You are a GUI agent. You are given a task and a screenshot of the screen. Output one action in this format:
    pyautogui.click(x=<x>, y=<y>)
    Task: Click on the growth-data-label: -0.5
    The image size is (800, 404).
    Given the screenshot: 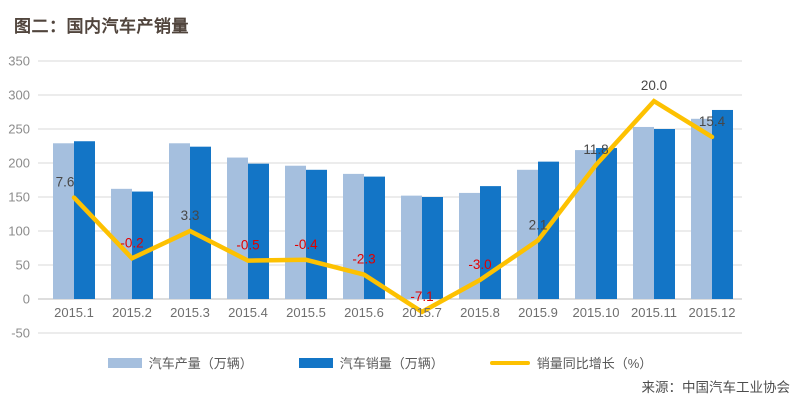 What is the action you would take?
    pyautogui.click(x=247, y=245)
    